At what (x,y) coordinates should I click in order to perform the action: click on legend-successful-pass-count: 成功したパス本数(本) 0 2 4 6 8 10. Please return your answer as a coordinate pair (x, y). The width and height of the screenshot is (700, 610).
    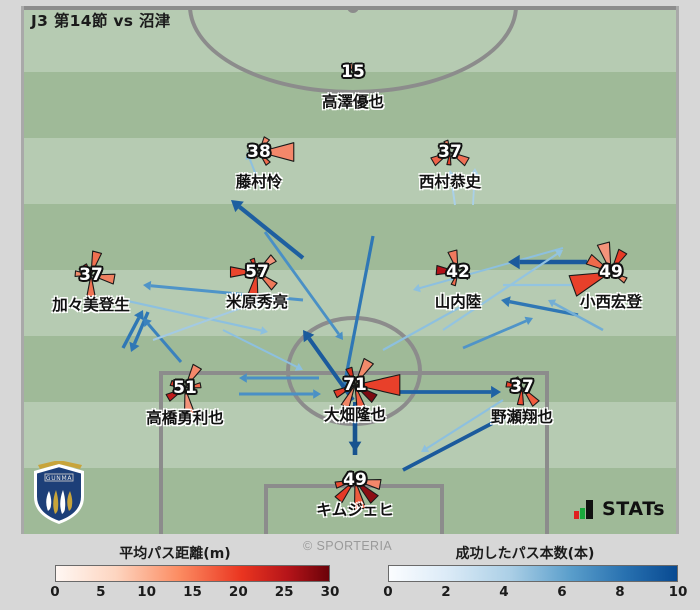
    Looking at the image, I should click on (525, 575).